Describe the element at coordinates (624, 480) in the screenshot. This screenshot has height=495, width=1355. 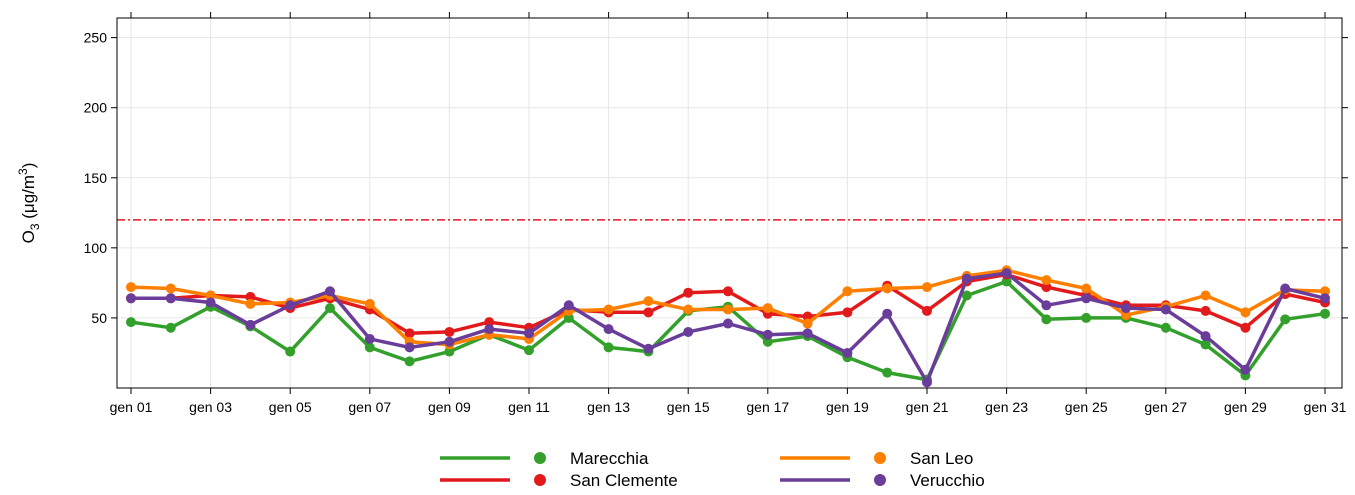
I see `legend-label: San Clemente` at that location.